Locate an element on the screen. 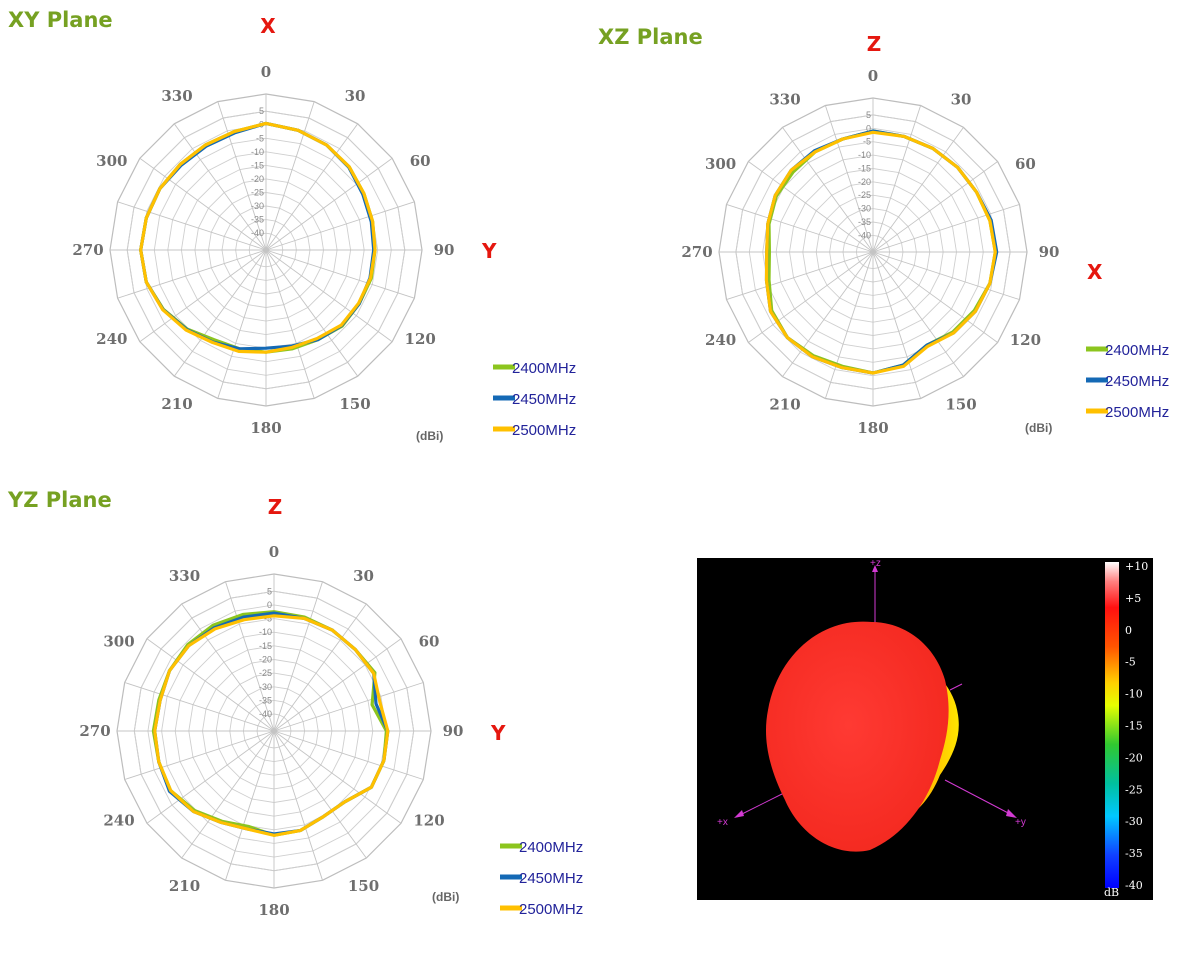 Image resolution: width=1192 pixels, height=968 pixels. colorbar is located at coordinates (1112, 725).